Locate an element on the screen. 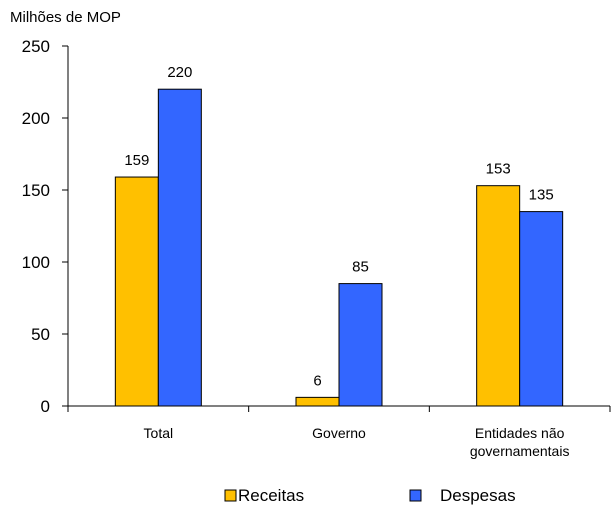 The image size is (615, 512). unit-label: Milhões de MOP is located at coordinates (65, 17).